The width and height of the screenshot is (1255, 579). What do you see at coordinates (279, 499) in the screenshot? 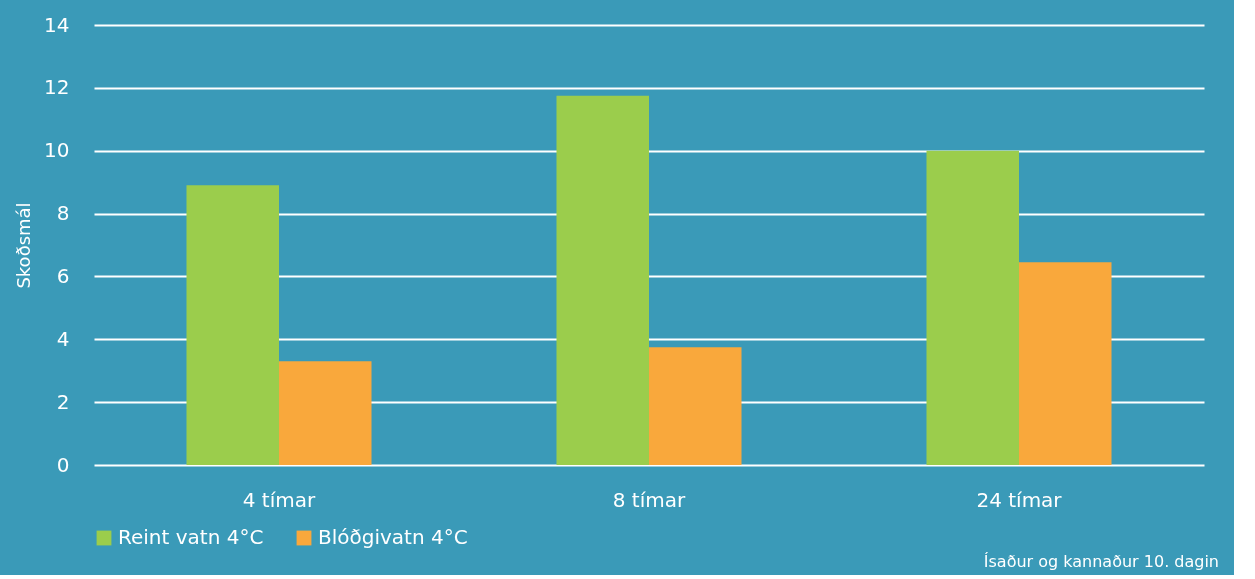
I see `x-tick-label: 4 tímar` at bounding box center [279, 499].